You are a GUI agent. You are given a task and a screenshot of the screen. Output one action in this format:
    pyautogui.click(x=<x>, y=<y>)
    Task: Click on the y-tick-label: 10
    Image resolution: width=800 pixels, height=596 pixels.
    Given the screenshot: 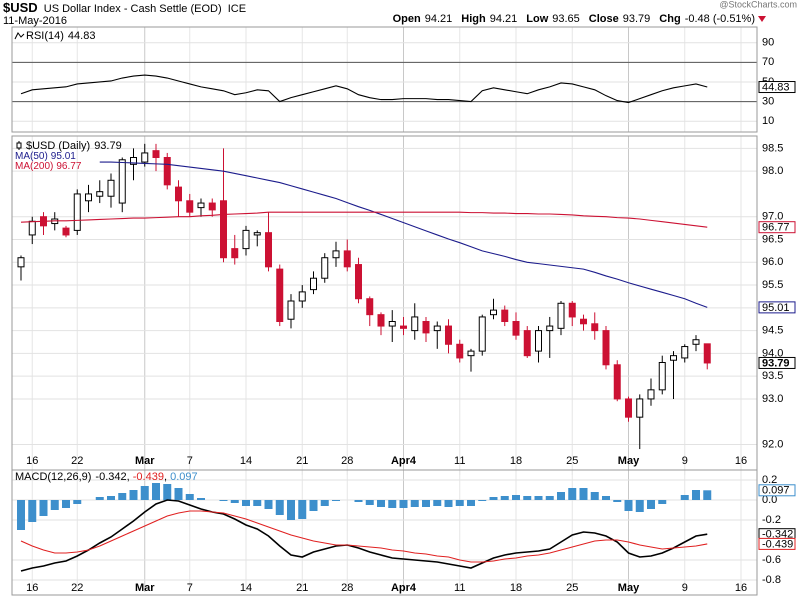 What is the action you would take?
    pyautogui.click(x=768, y=121)
    